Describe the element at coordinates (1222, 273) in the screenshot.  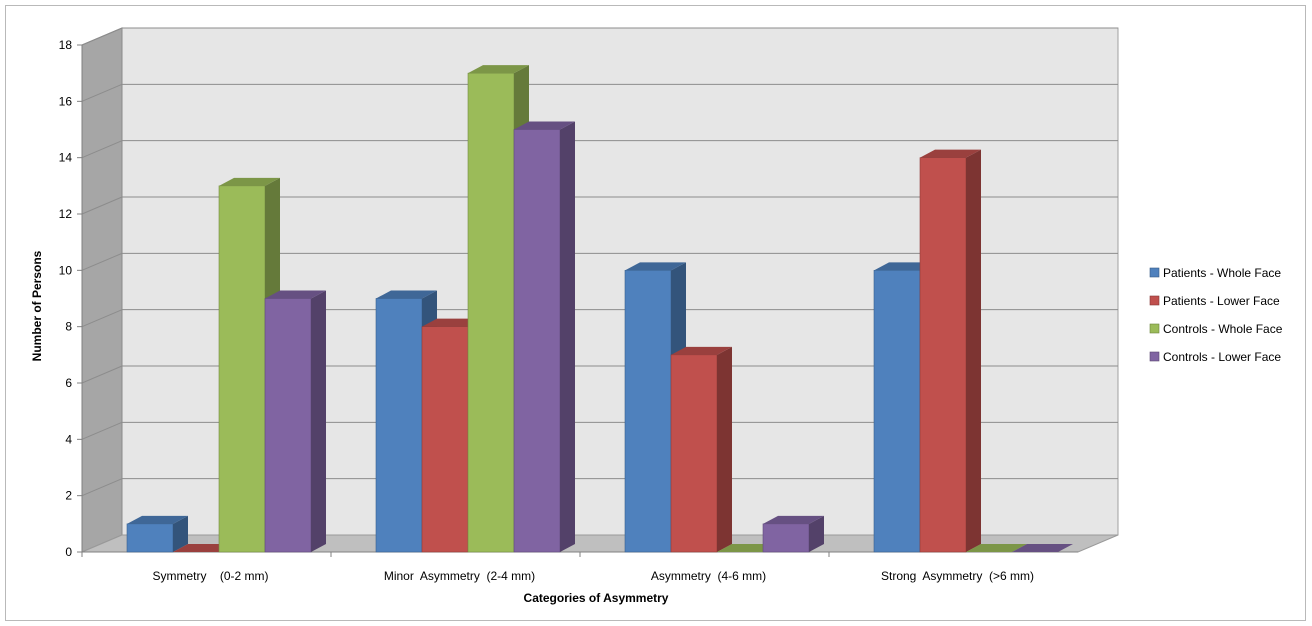
I see `legend-label: Patients - Whole Face` at that location.